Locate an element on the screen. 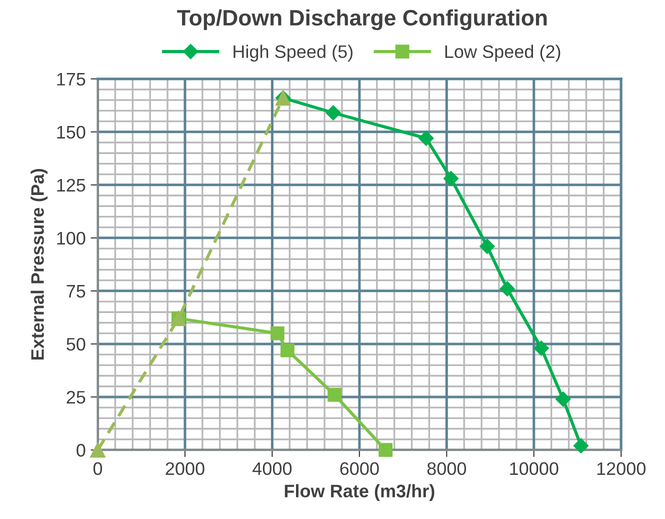 This screenshot has width=665, height=519. y-tick-label: 75 is located at coordinates (76, 291).